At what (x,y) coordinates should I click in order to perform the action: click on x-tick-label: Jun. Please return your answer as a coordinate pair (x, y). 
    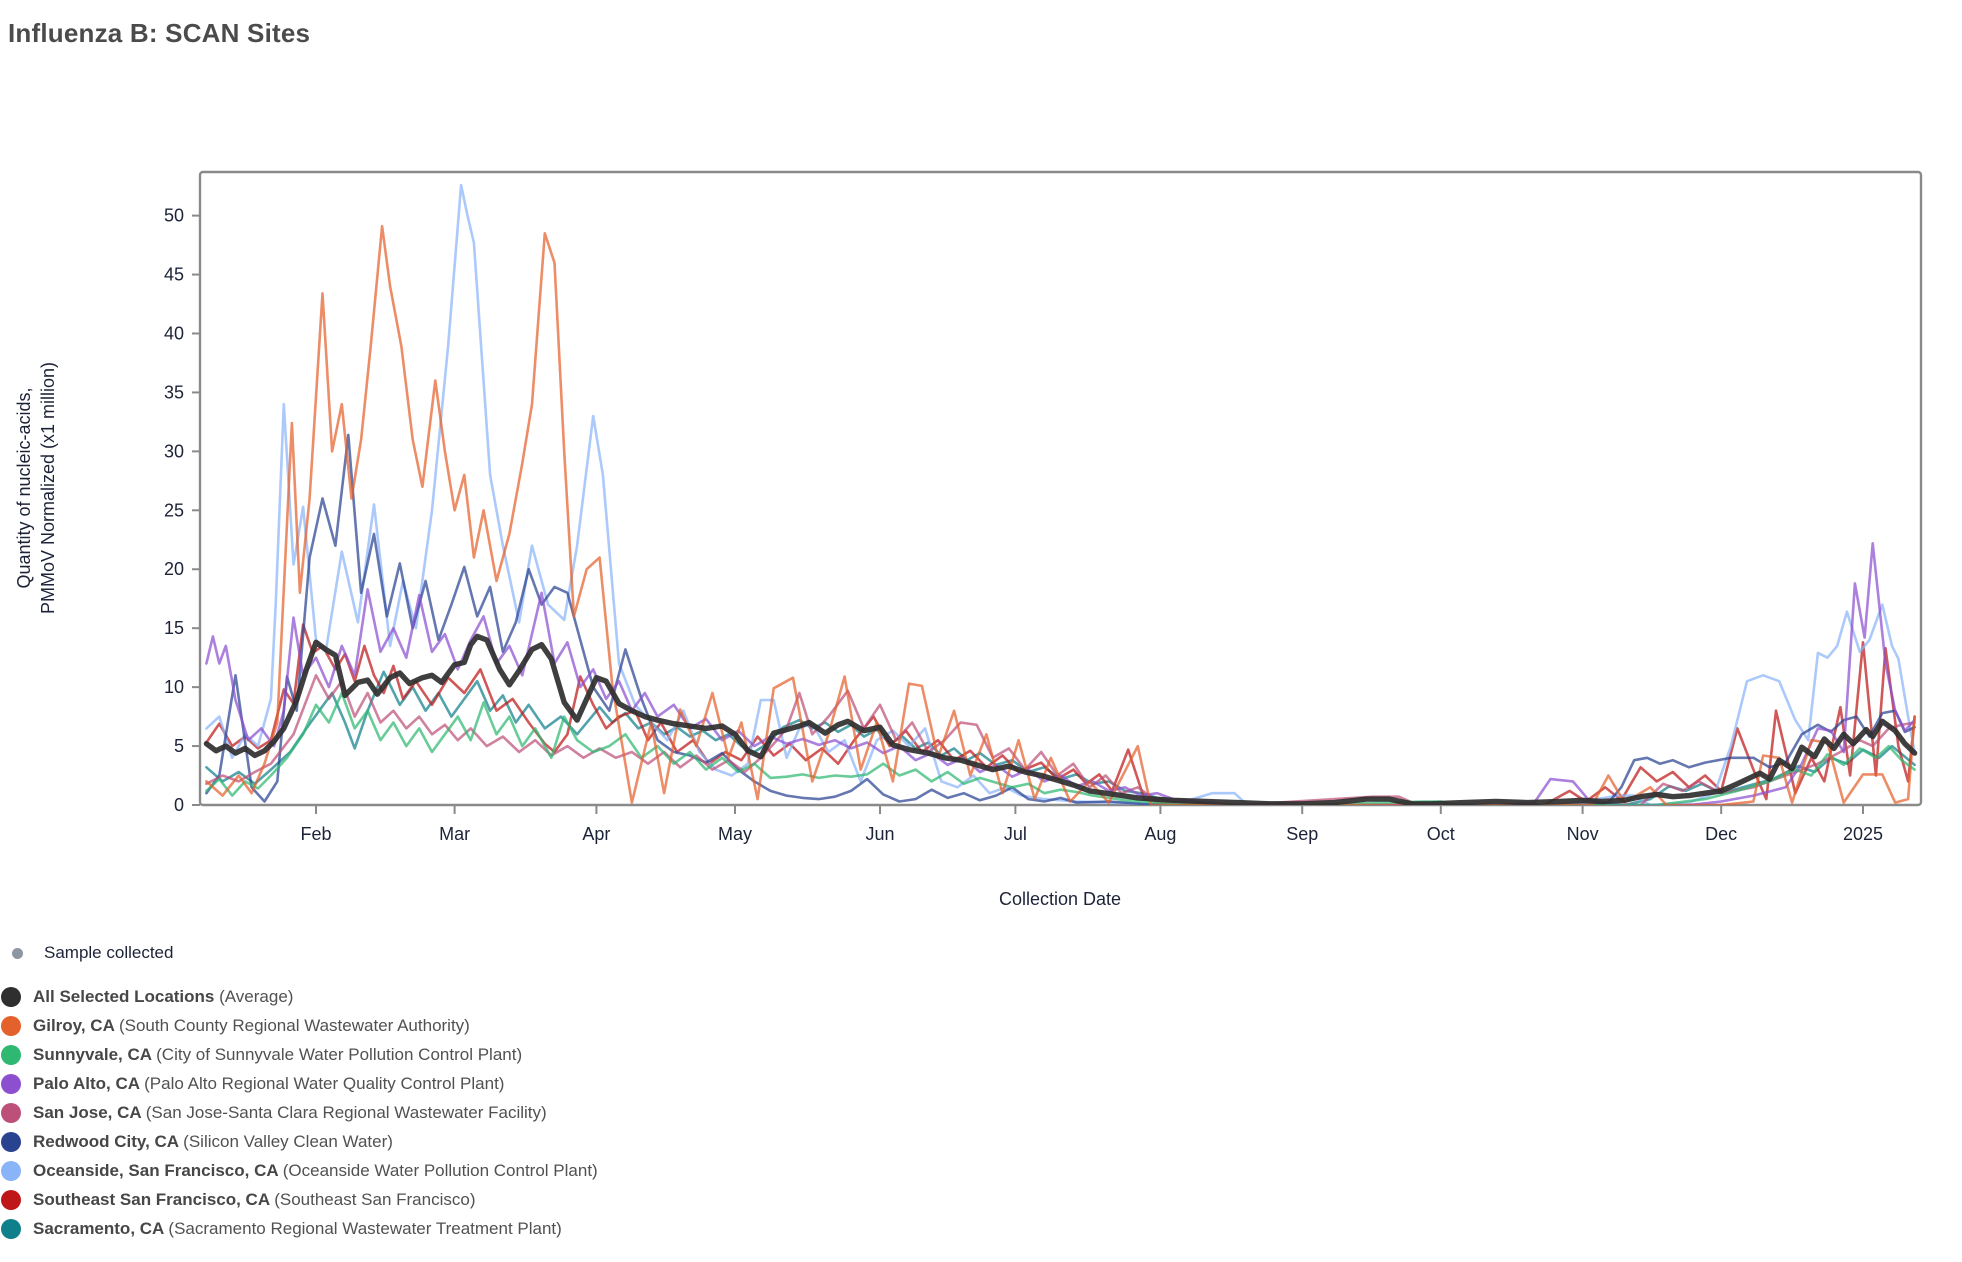
    Looking at the image, I should click on (880, 834).